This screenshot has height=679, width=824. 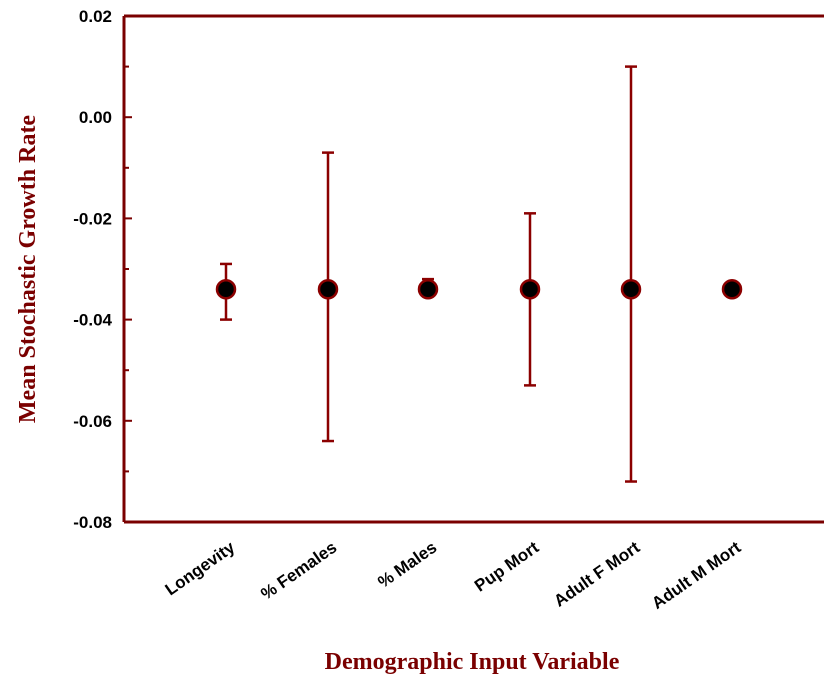 I want to click on x-category-label: Adult F Mort, so click(x=596, y=574).